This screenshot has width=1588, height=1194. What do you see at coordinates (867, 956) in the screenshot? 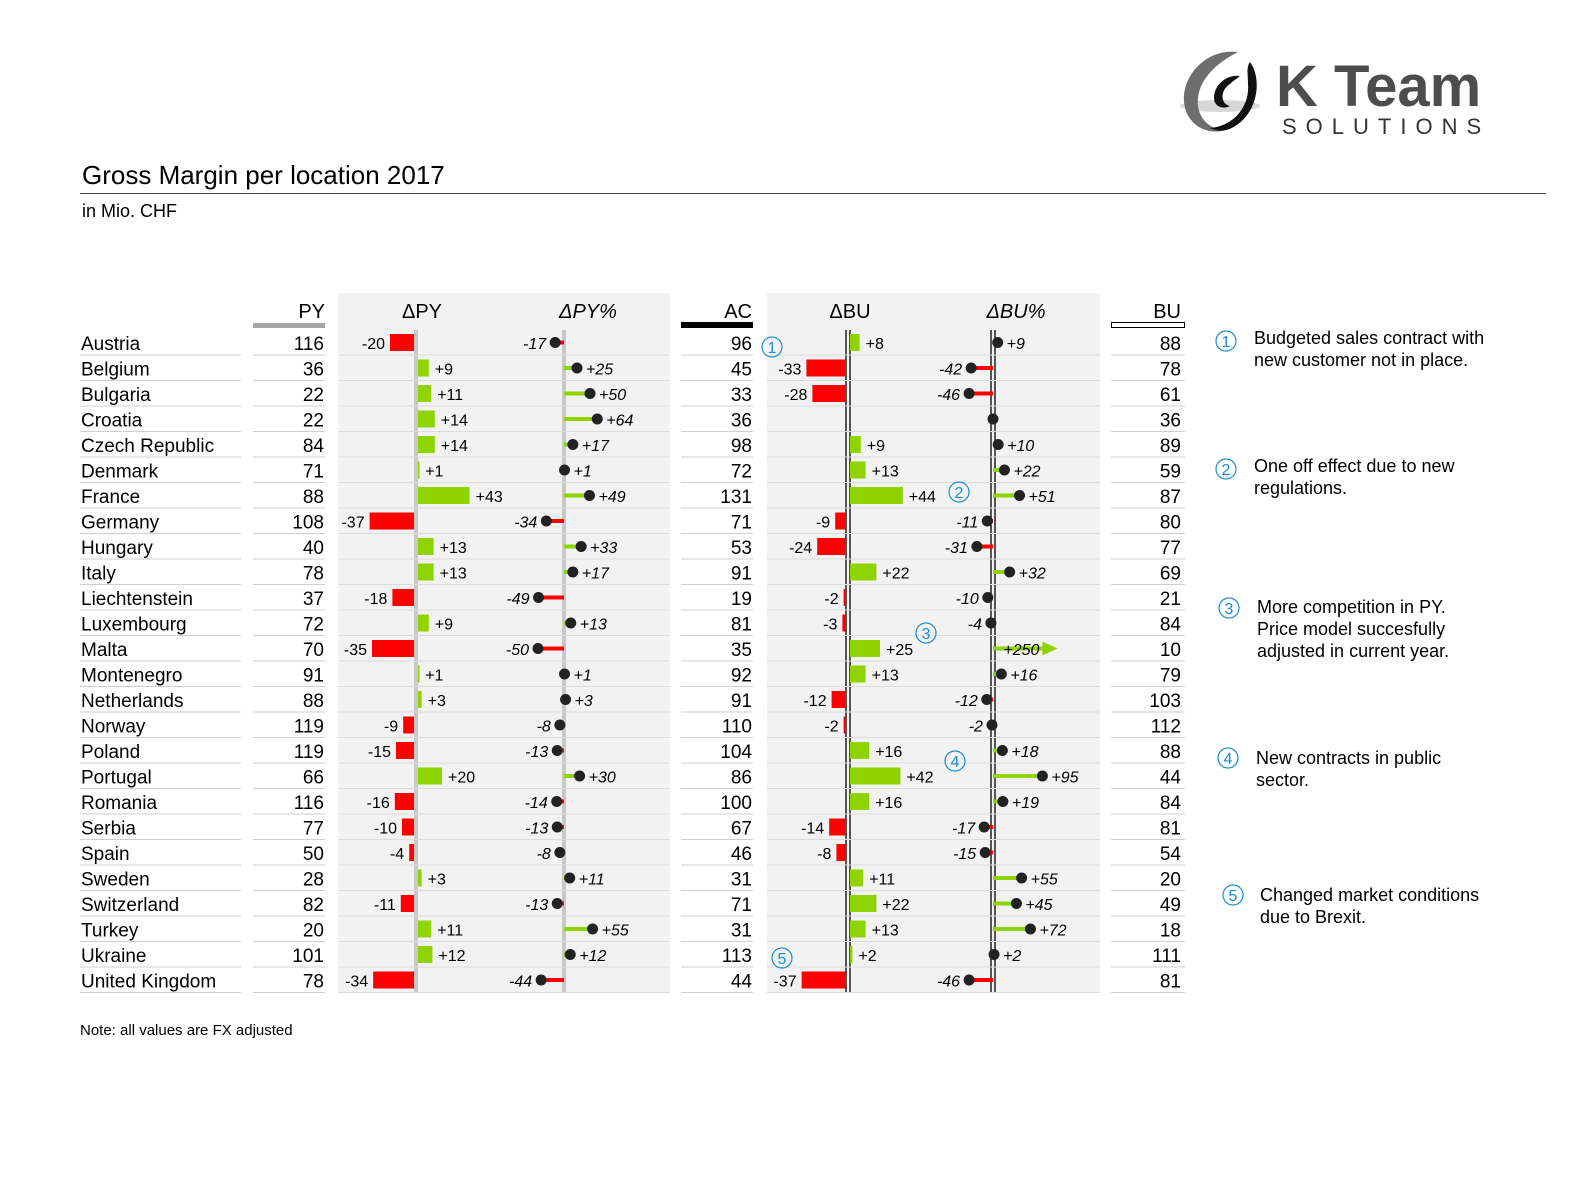
I see `delta-bu-label: +2` at bounding box center [867, 956].